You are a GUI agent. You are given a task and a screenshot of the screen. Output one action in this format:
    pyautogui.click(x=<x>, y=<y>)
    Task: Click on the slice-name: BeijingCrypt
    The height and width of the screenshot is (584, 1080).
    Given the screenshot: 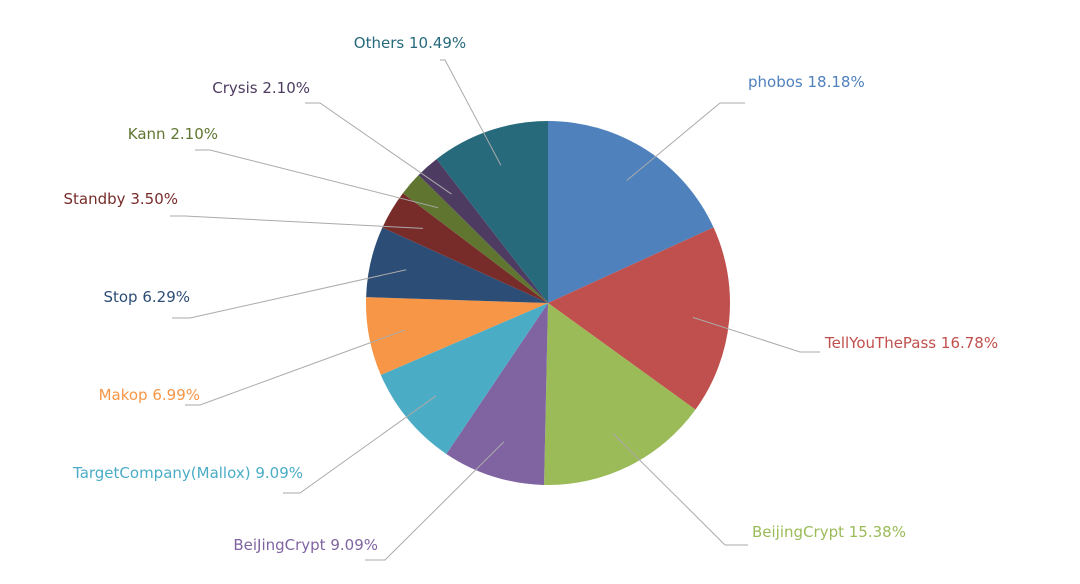 What is the action you would take?
    pyautogui.click(x=798, y=532)
    